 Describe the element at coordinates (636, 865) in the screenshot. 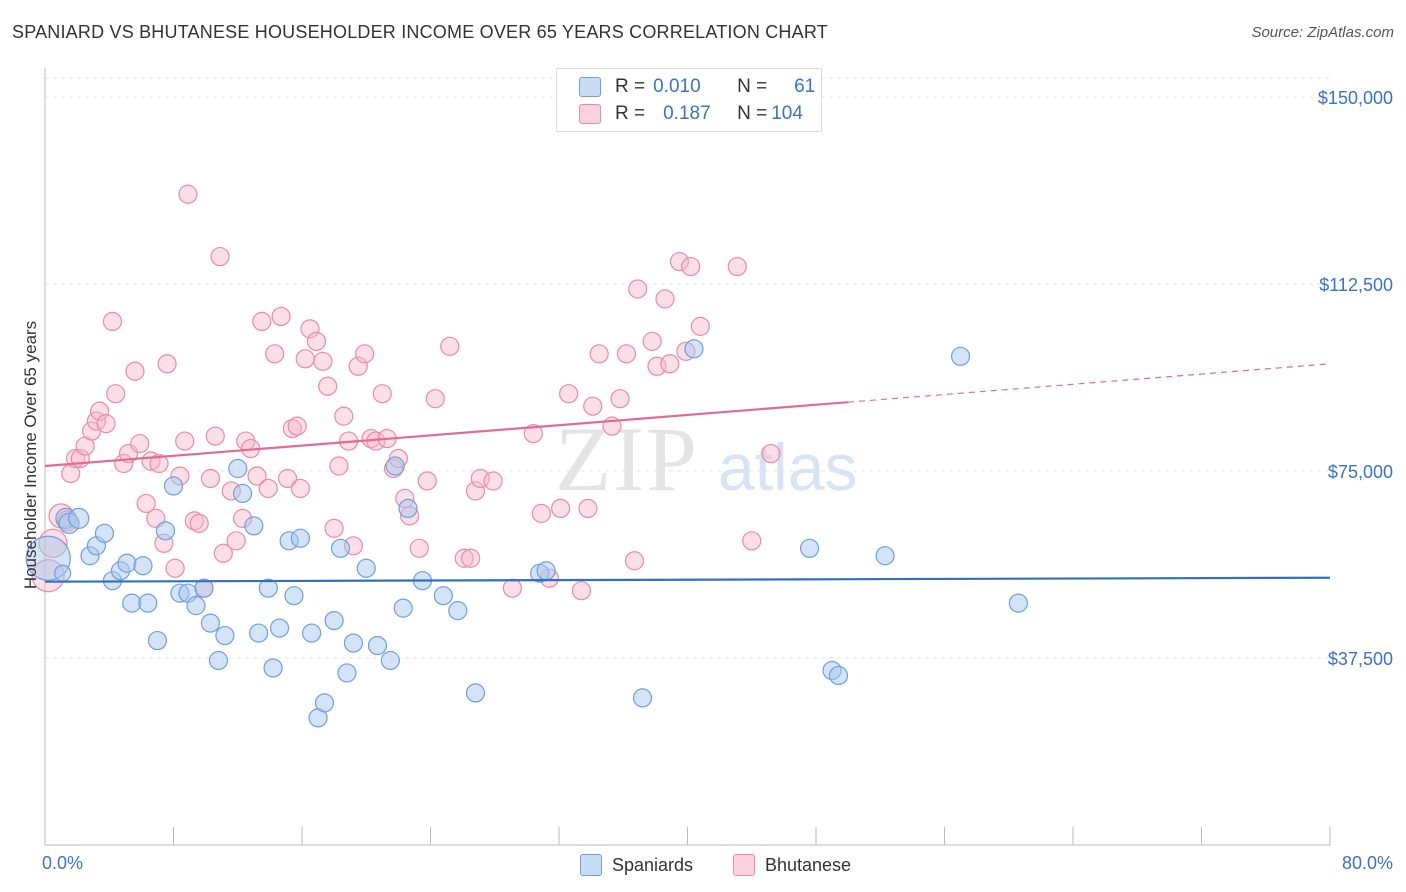

I see `bottom-legend-spaniards: Spaniards` at that location.